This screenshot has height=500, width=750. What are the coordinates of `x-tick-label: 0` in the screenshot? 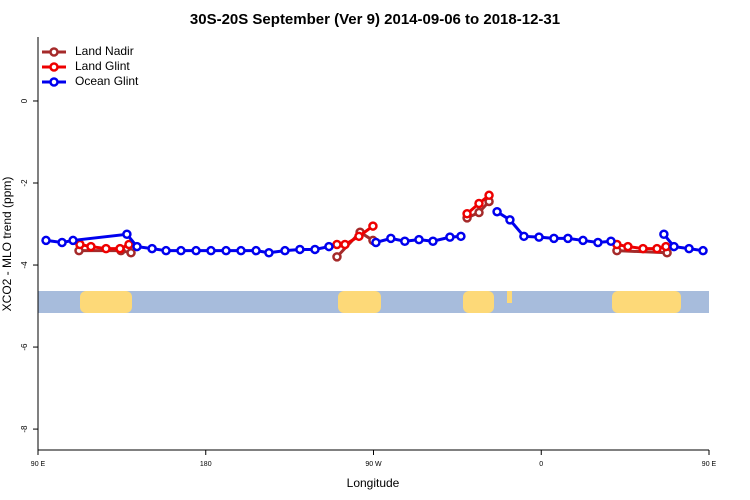 It's located at (541, 464).